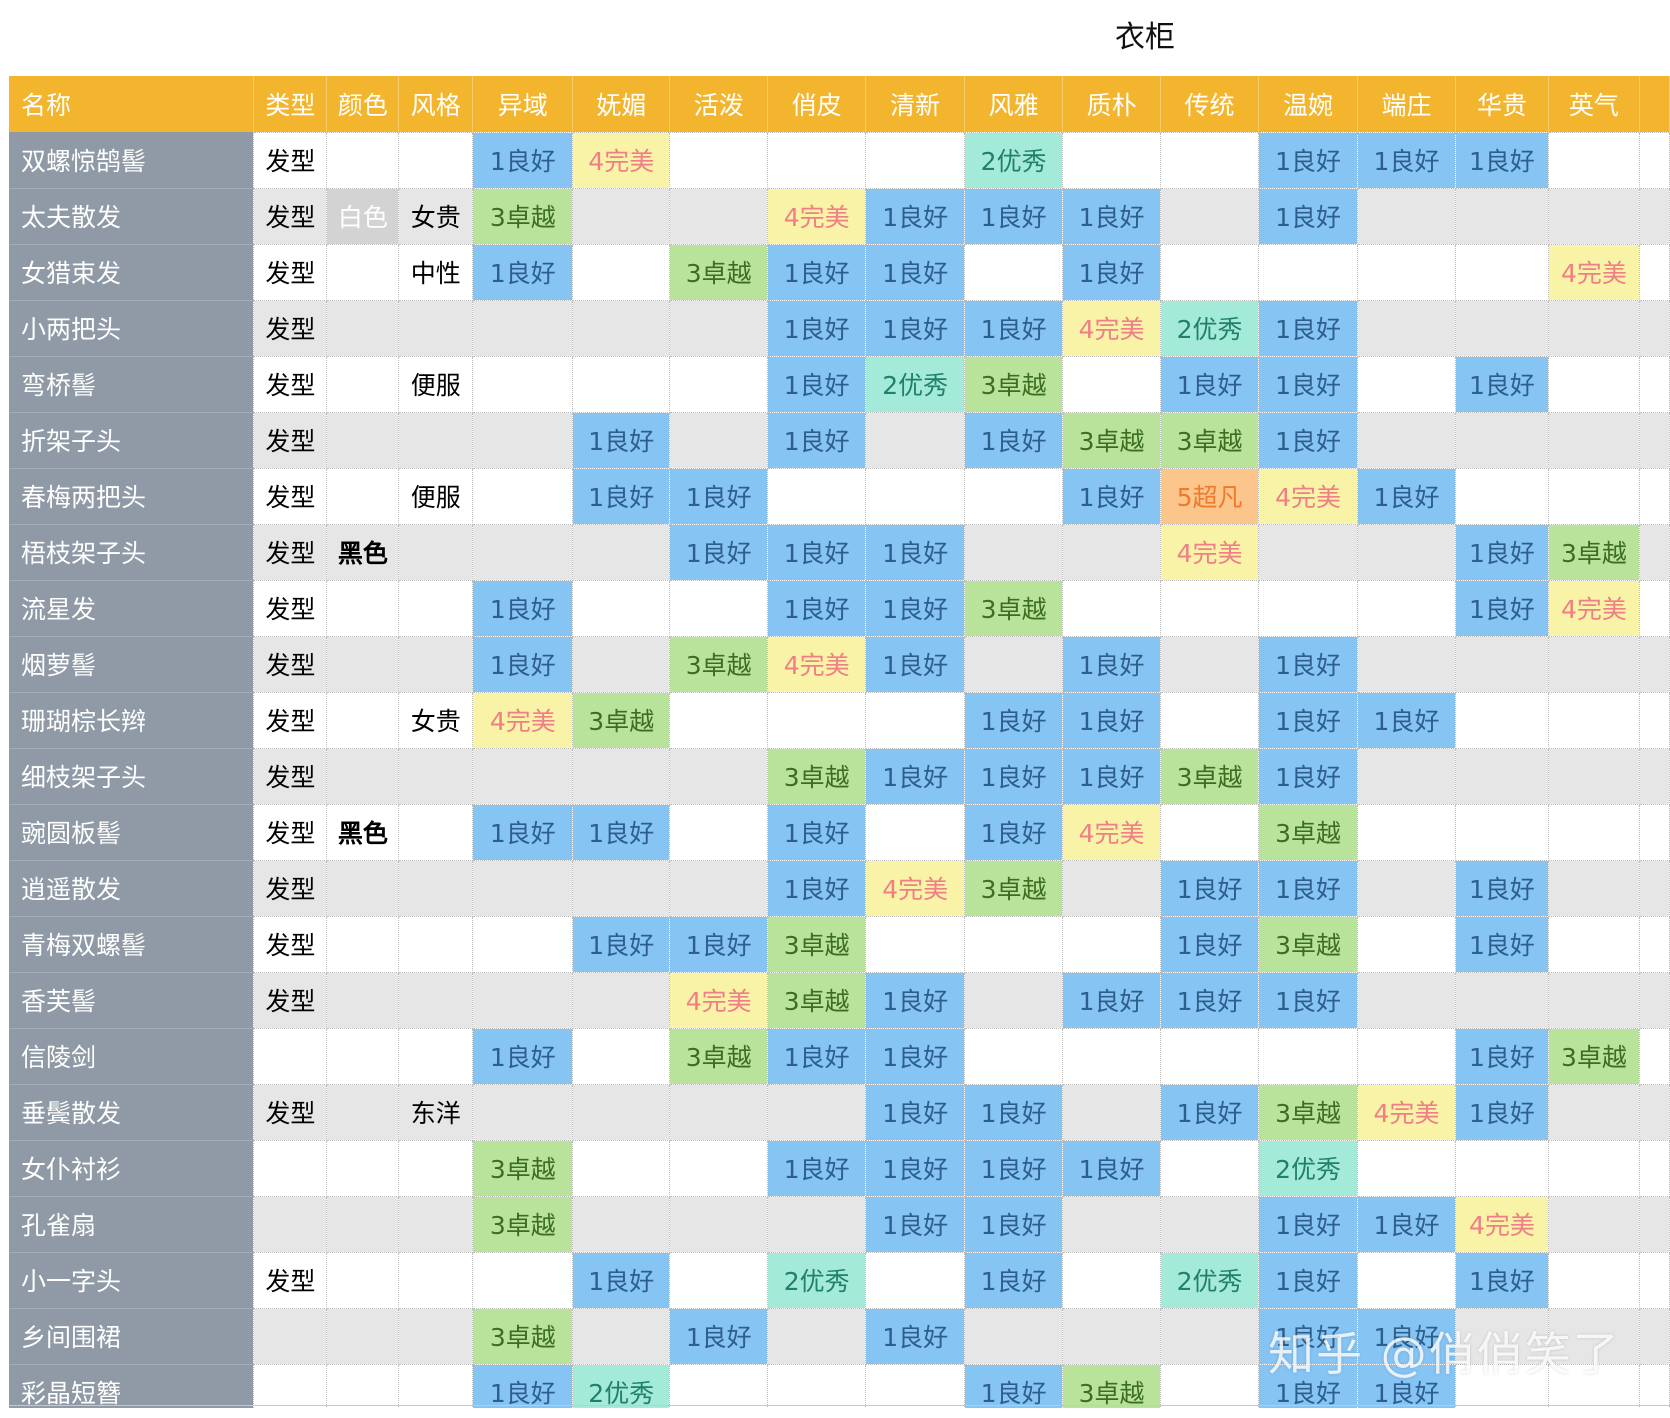 This screenshot has width=1670, height=1418. Describe the element at coordinates (131, 1168) in the screenshot. I see `row-name-cell: 女仆衬衫` at that location.